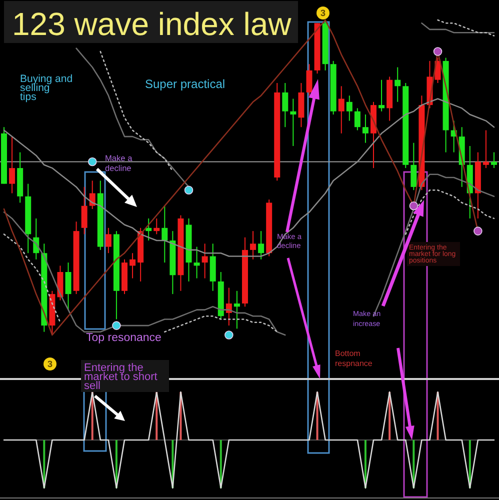 Image resolution: width=499 pixels, height=500 pixels. Describe the element at coordinates (124, 338) in the screenshot. I see `annotation: Top resonance` at that location.